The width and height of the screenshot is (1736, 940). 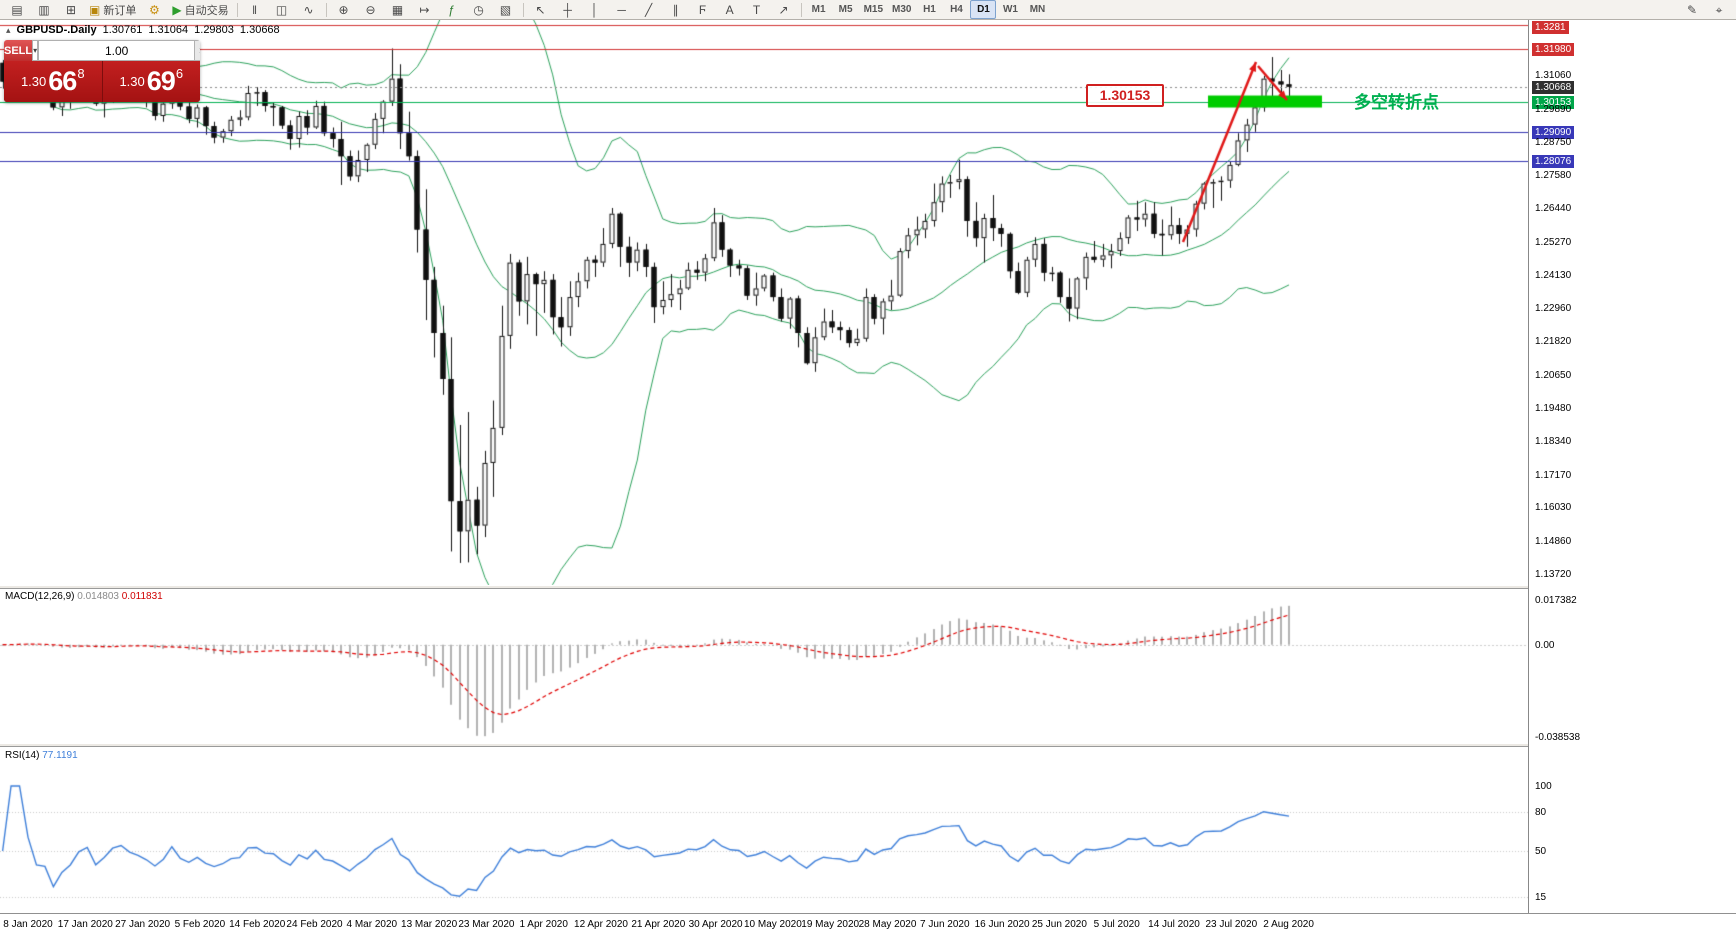 What do you see at coordinates (1553, 132) in the screenshot?
I see `price-label-1.29090: 1.29090` at bounding box center [1553, 132].